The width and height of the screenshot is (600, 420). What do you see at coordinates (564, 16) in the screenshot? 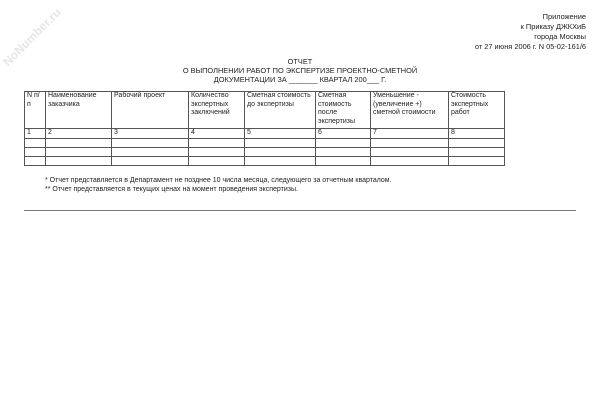
I see `appendix-line: Приложение` at bounding box center [564, 16].